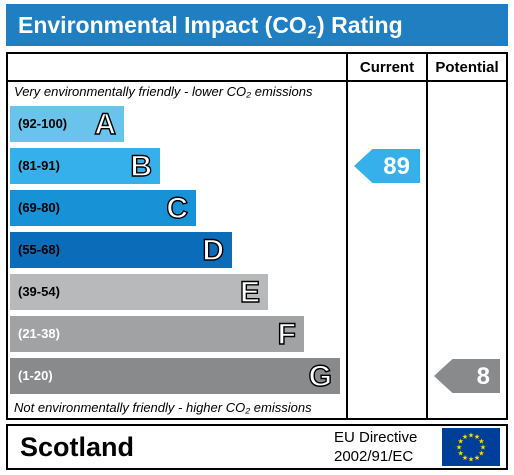  What do you see at coordinates (213, 250) in the screenshot?
I see `band-letter: D` at bounding box center [213, 250].